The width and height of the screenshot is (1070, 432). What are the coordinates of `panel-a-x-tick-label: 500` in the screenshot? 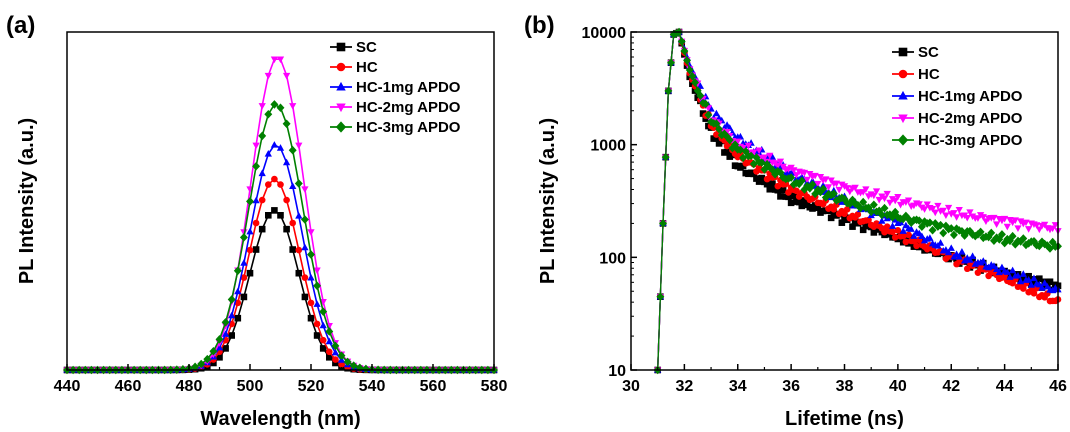 It's located at (250, 386).